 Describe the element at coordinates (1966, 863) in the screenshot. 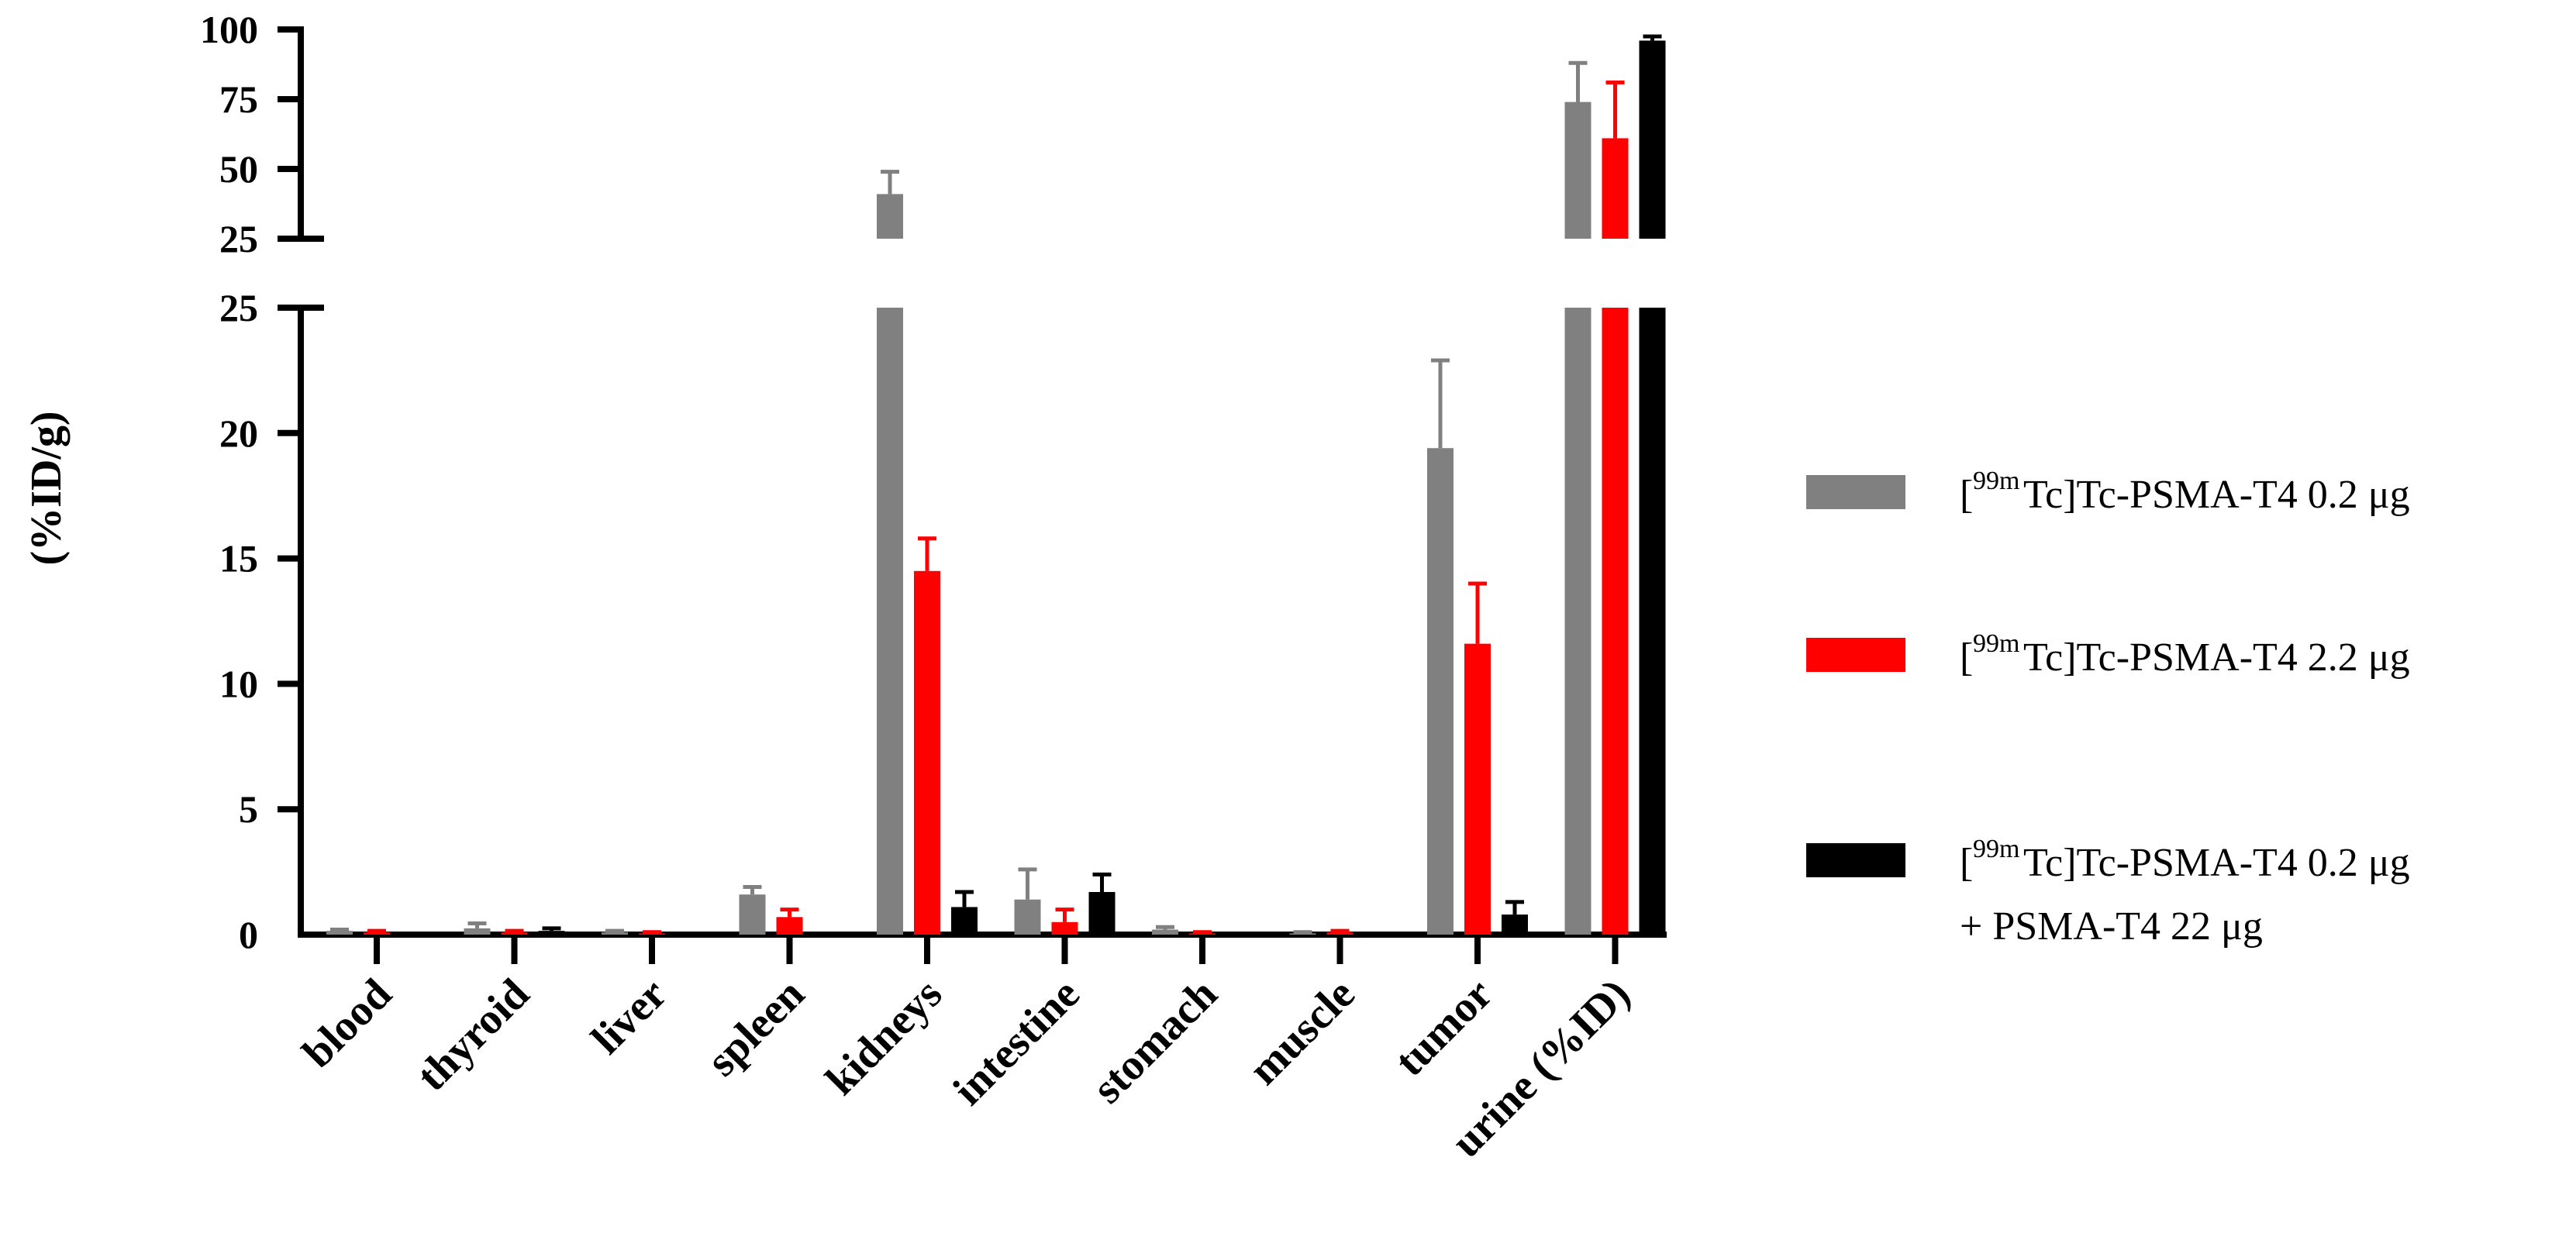

I see `legend-prefix-s2: [` at that location.